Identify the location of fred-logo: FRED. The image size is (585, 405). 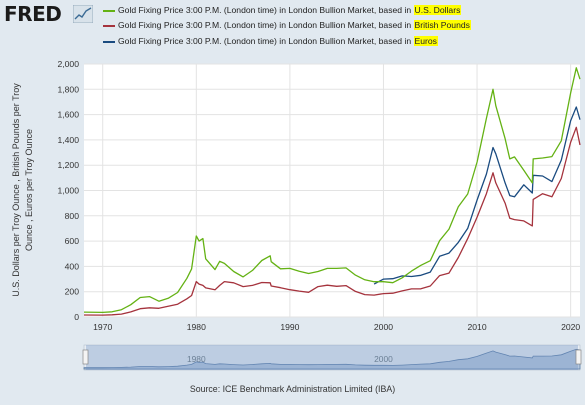
(33, 14).